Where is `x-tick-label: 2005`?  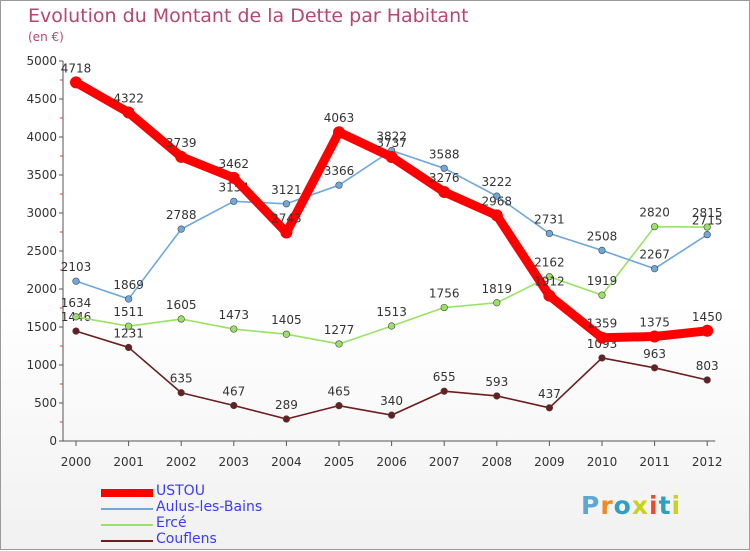
x-tick-label: 2005 is located at coordinates (339, 462).